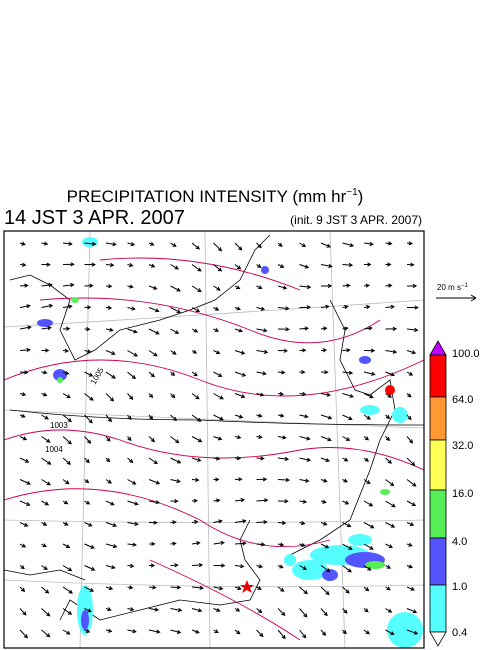 The height and width of the screenshot is (650, 500). What do you see at coordinates (97, 376) in the screenshot?
I see `isobar-label: 1005` at bounding box center [97, 376].